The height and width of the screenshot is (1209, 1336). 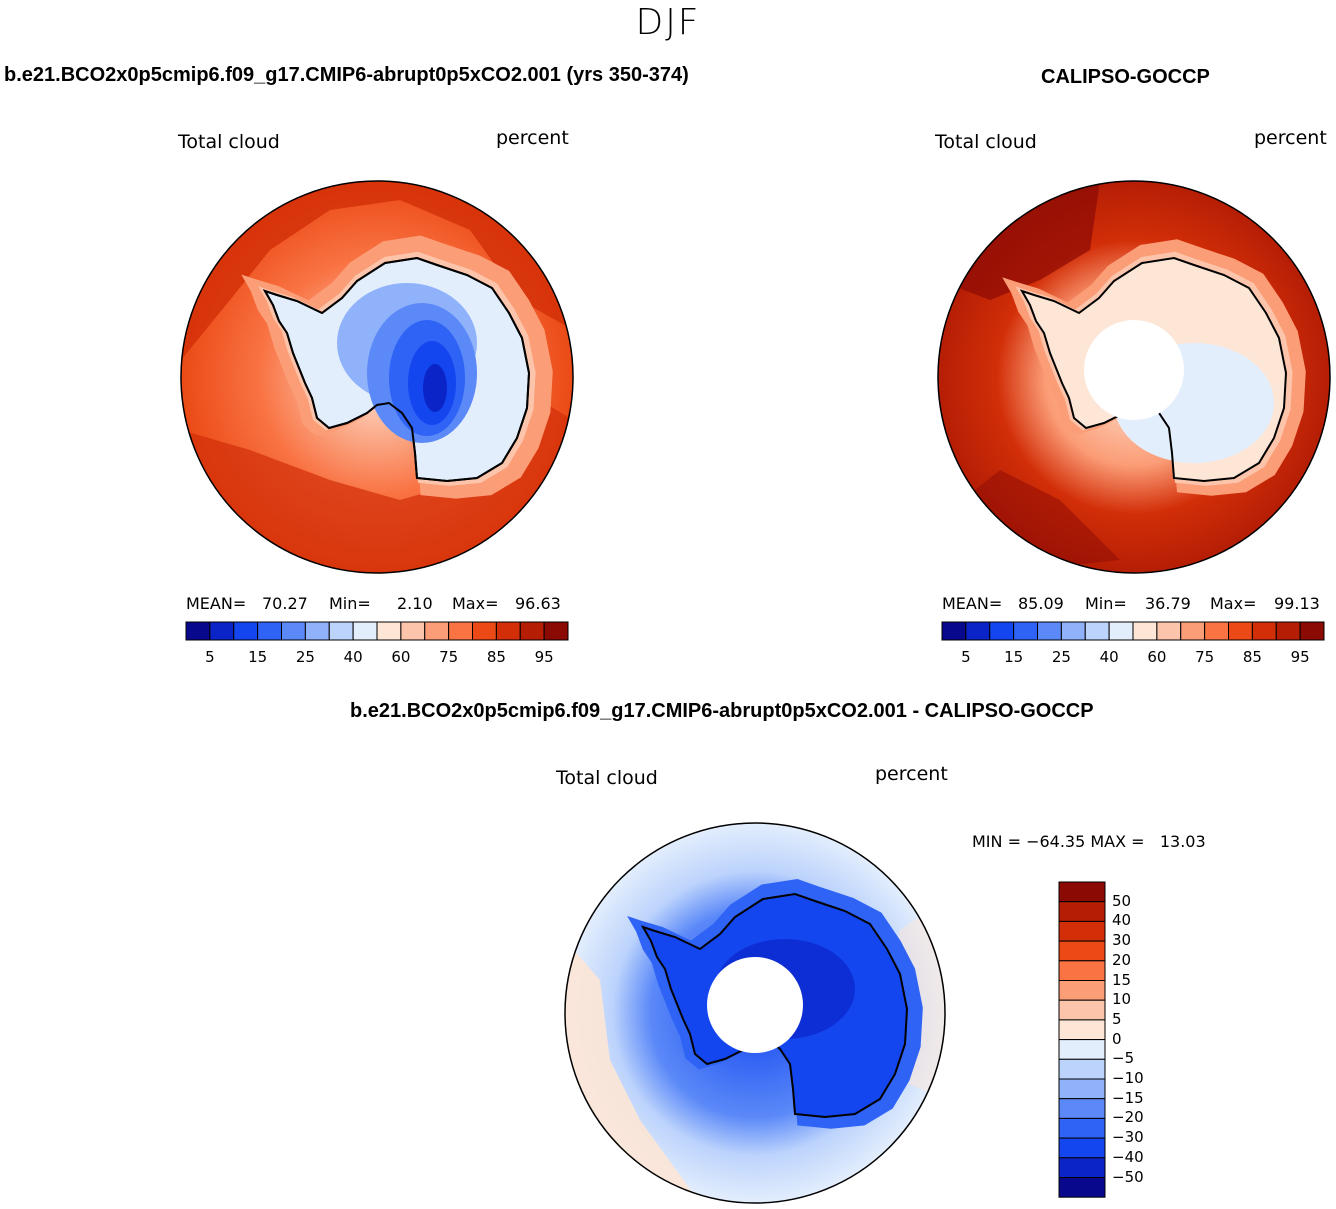 I want to click on min-value: 36.79, so click(x=1168, y=603).